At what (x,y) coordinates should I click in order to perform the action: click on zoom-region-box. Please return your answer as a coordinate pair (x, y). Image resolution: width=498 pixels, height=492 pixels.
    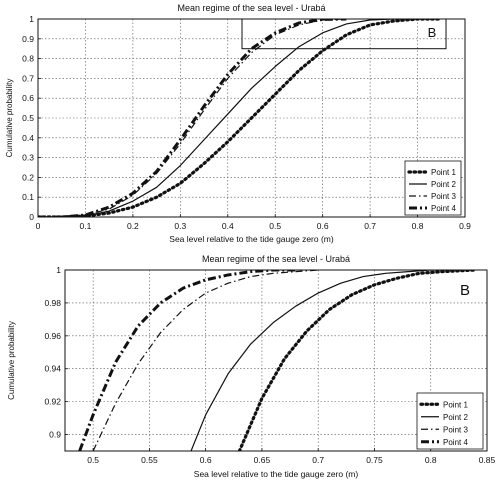
    Looking at the image, I should click on (344, 34).